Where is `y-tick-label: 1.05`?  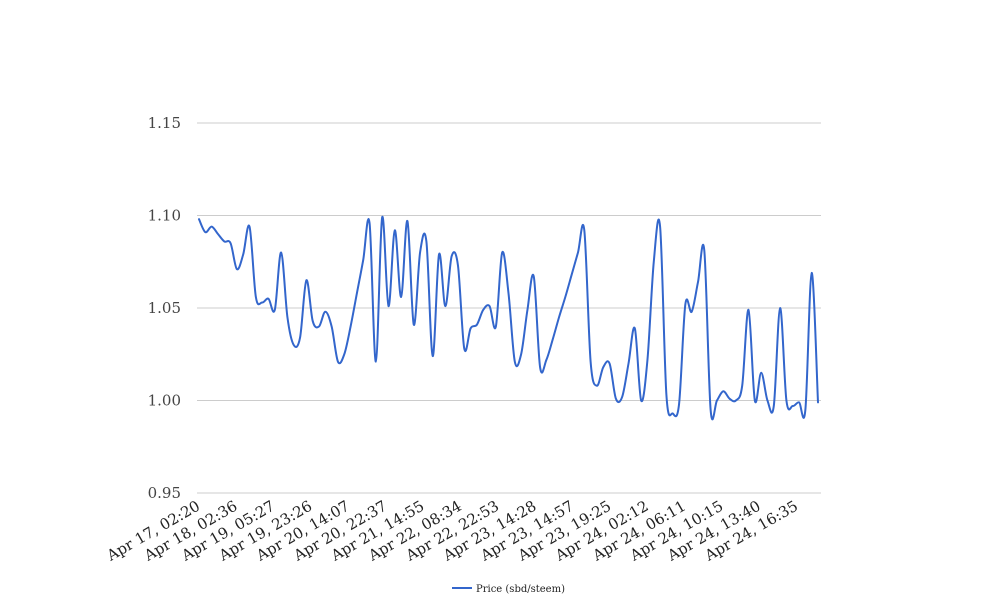 y-tick-label: 1.05 is located at coordinates (164, 308).